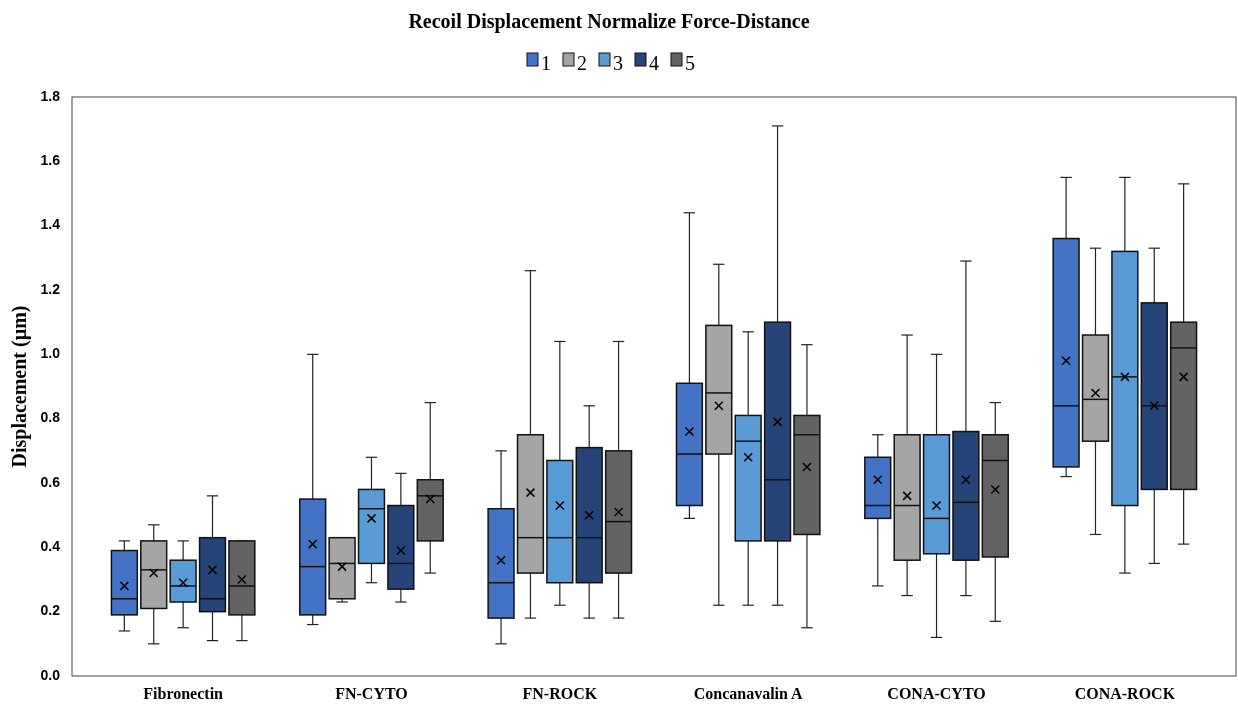  Describe the element at coordinates (50, 353) in the screenshot. I see `y-tick-label: 1.0` at that location.